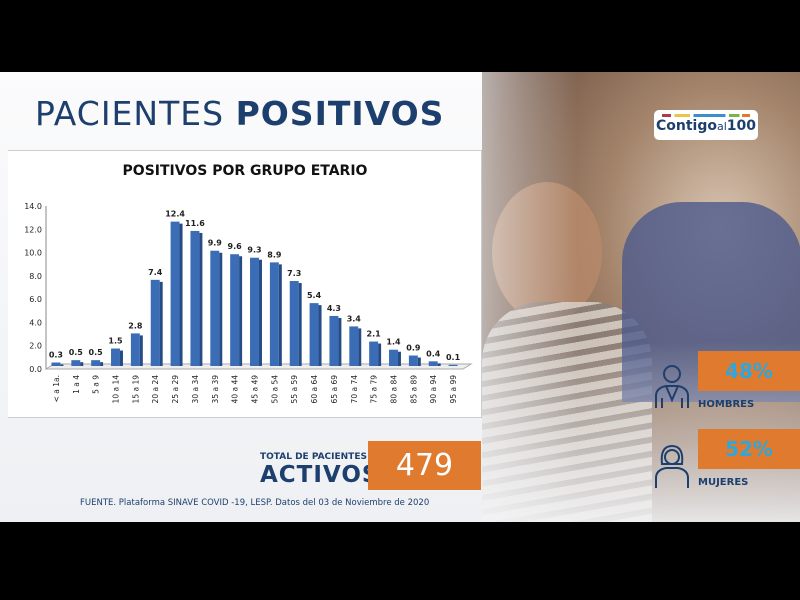 The height and width of the screenshot is (600, 800). Describe the element at coordinates (314, 295) in the screenshot. I see `data-label: 5.4` at that location.